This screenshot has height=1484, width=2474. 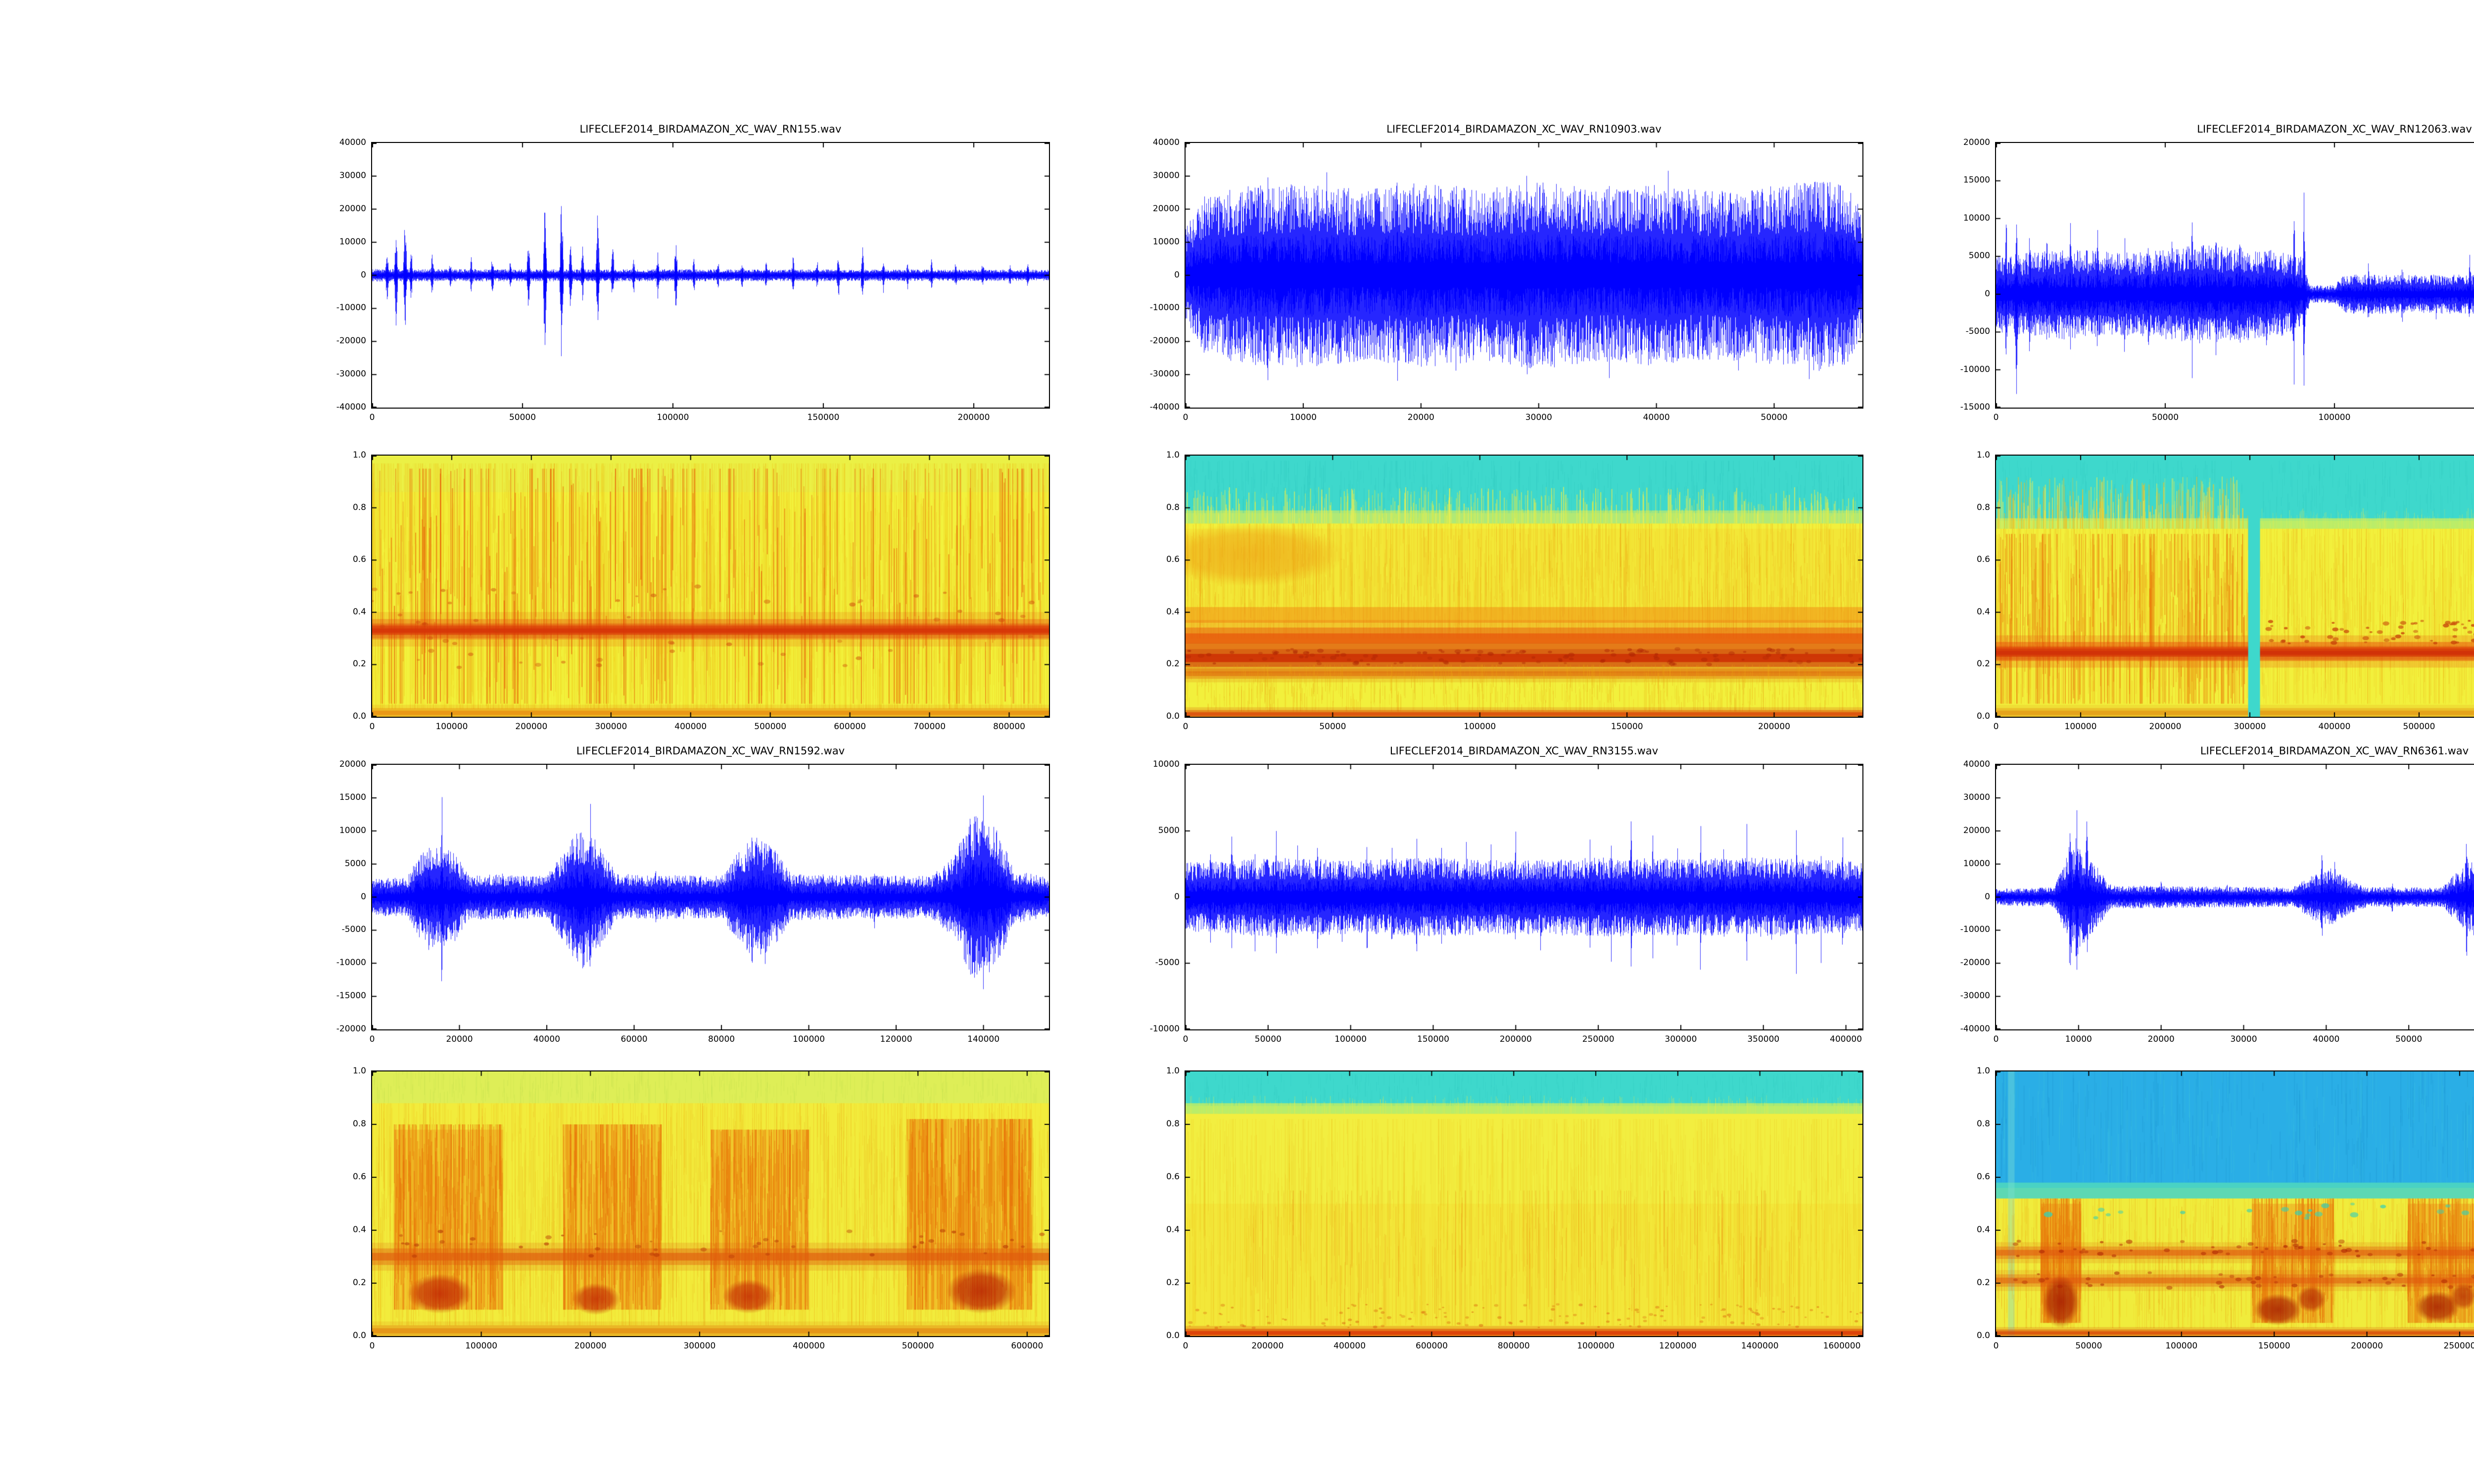 What do you see at coordinates (1842, 1346) in the screenshot?
I see `x-tick-label: 1600000` at bounding box center [1842, 1346].